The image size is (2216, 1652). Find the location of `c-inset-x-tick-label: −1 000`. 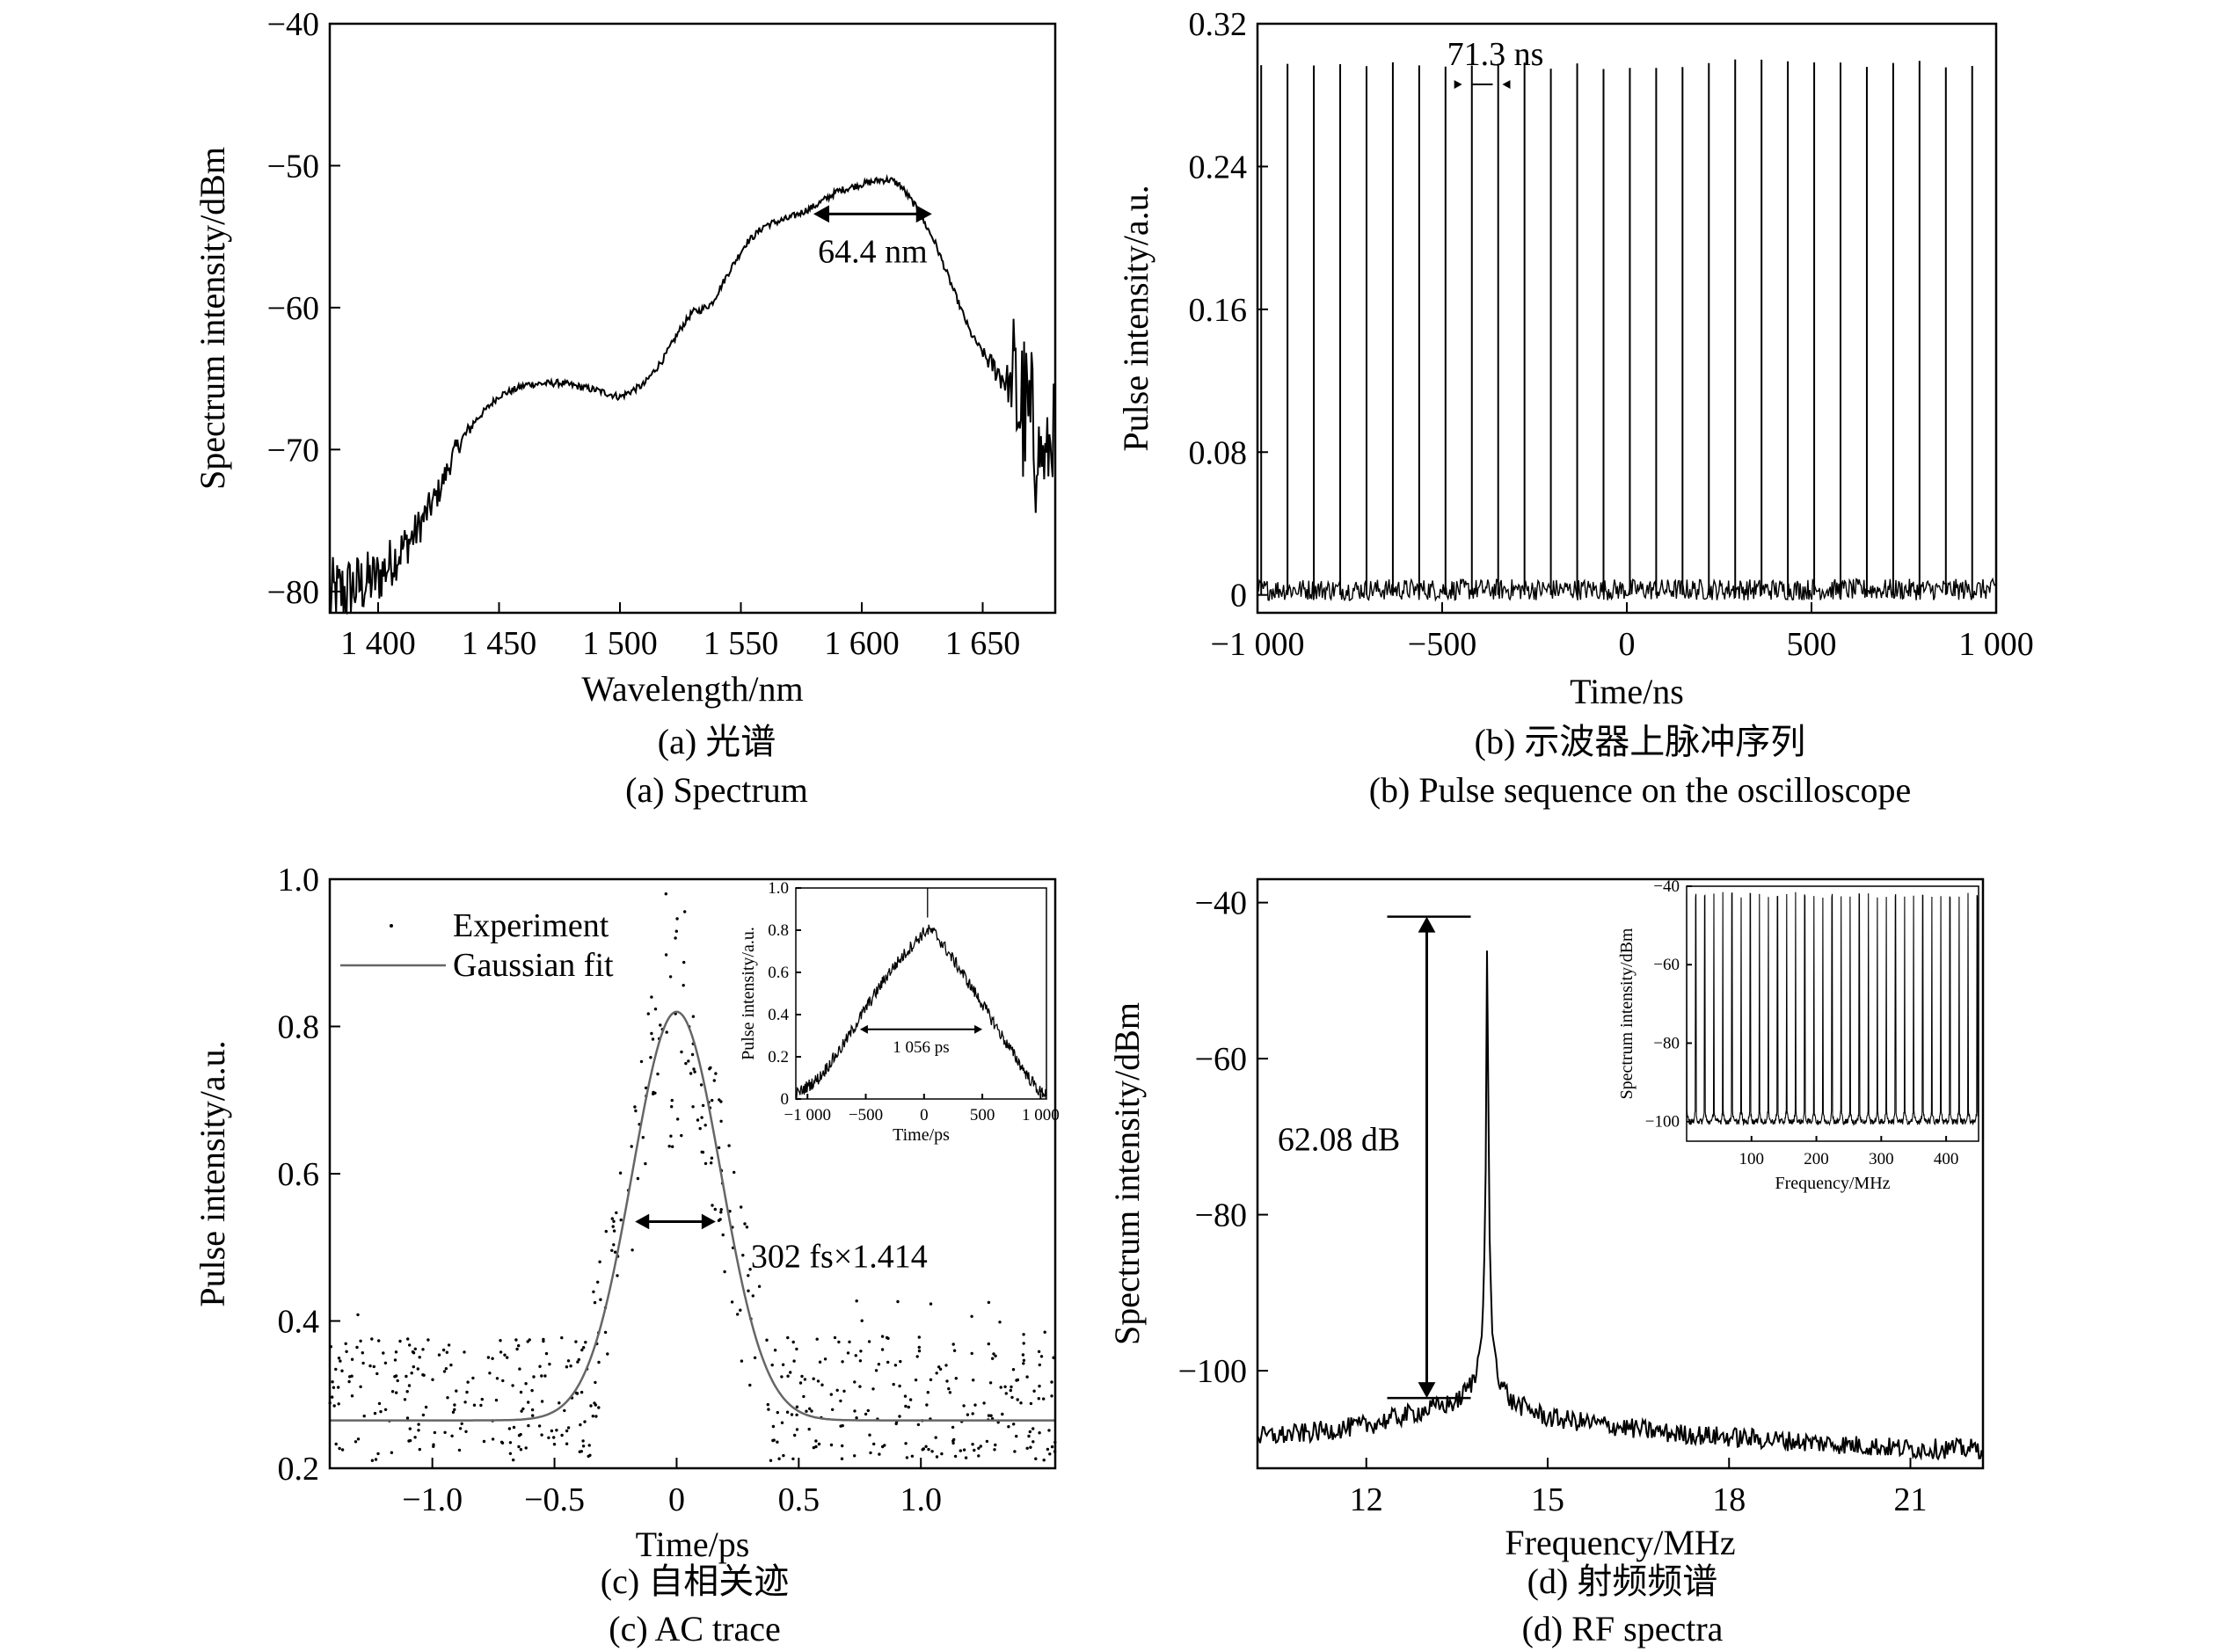

c-inset-x-tick-label: −1 000 is located at coordinates (807, 1115).